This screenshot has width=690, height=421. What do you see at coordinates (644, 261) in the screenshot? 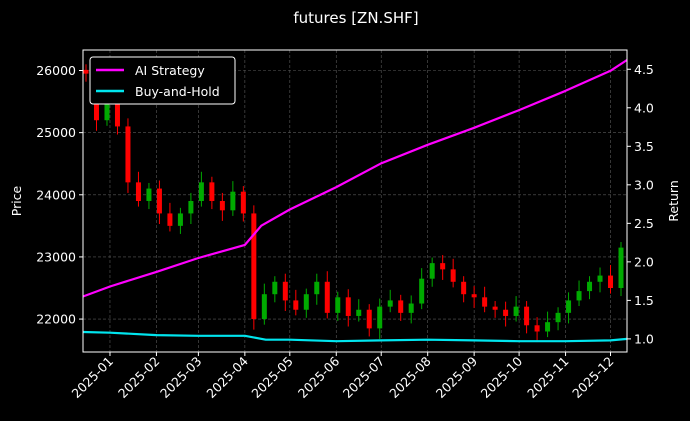
I see `y-right-tick-label: 2.0` at bounding box center [644, 261].